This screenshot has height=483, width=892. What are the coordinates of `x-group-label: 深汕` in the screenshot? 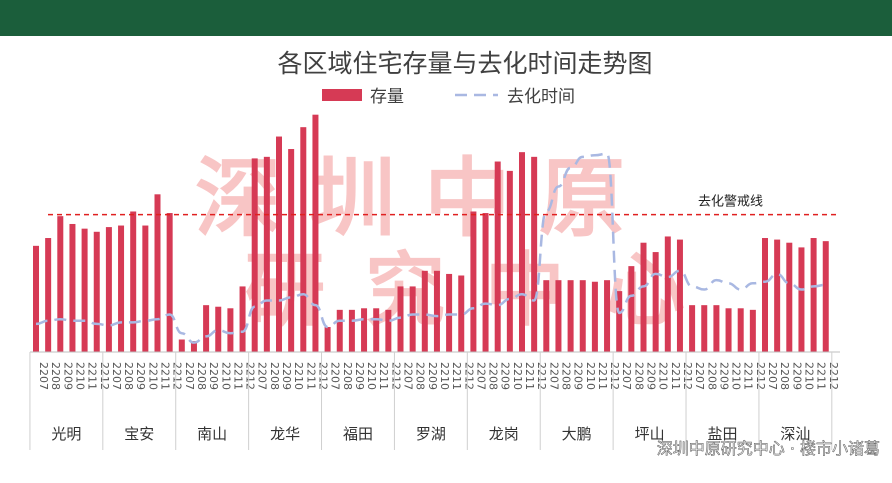 It's located at (795, 434).